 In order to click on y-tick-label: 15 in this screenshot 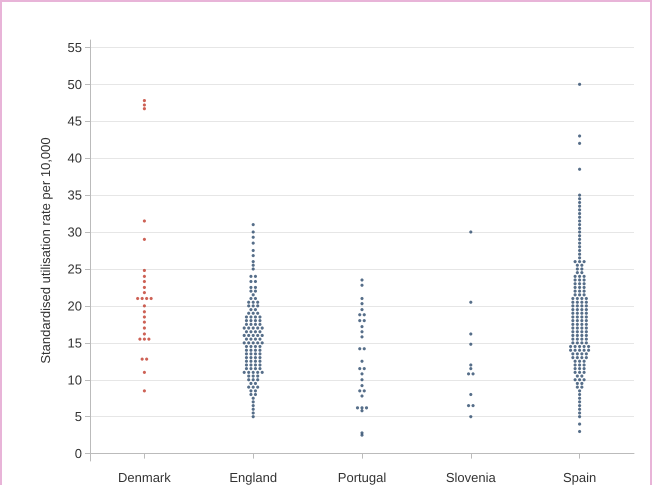, I will do `click(75, 342)`.